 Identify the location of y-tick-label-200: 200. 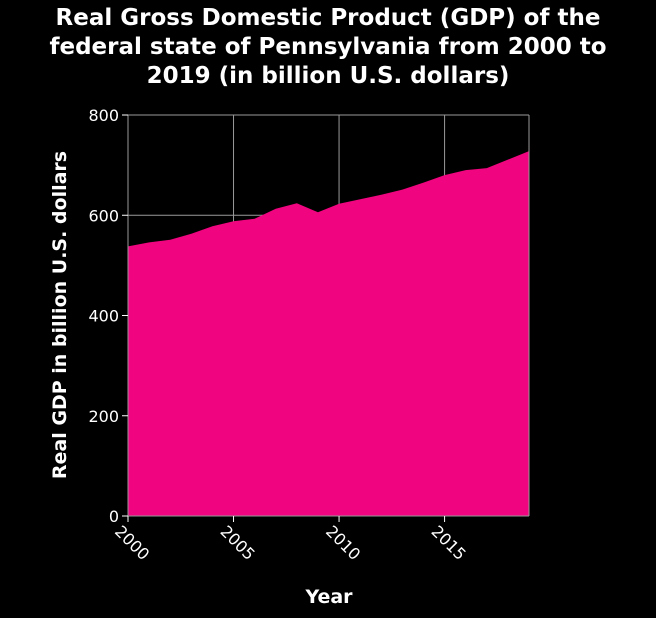
(103, 416).